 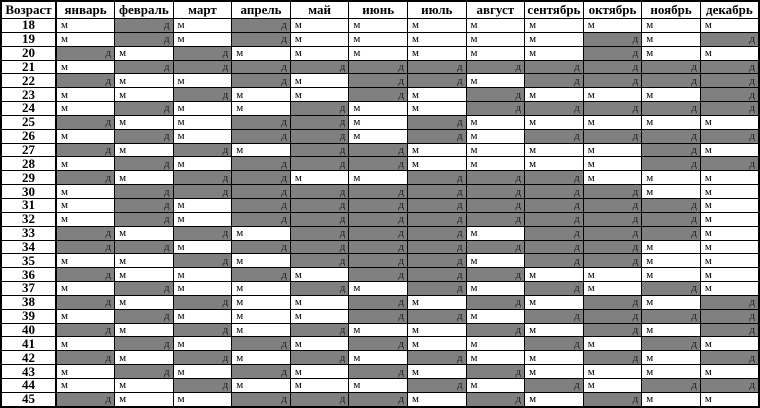 What do you see at coordinates (28, 371) in the screenshot?
I see `age-cell: 43` at bounding box center [28, 371].